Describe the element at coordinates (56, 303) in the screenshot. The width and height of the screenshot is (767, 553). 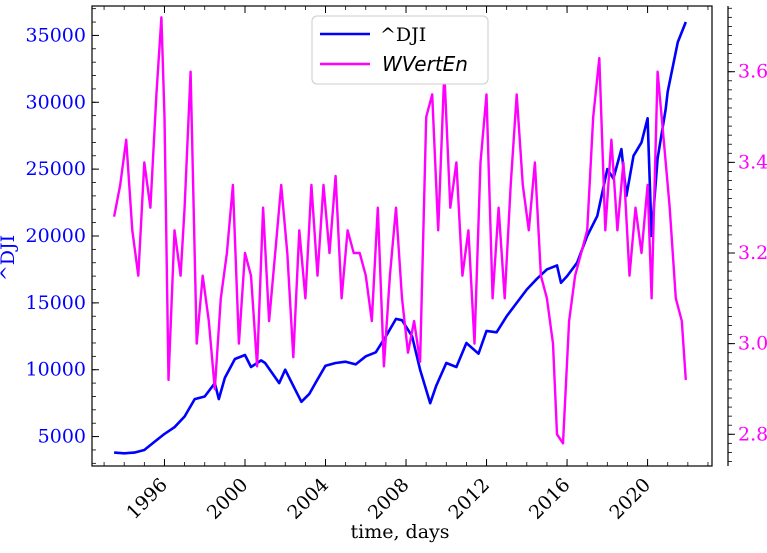
I see `left-tick-label: 15000` at that location.